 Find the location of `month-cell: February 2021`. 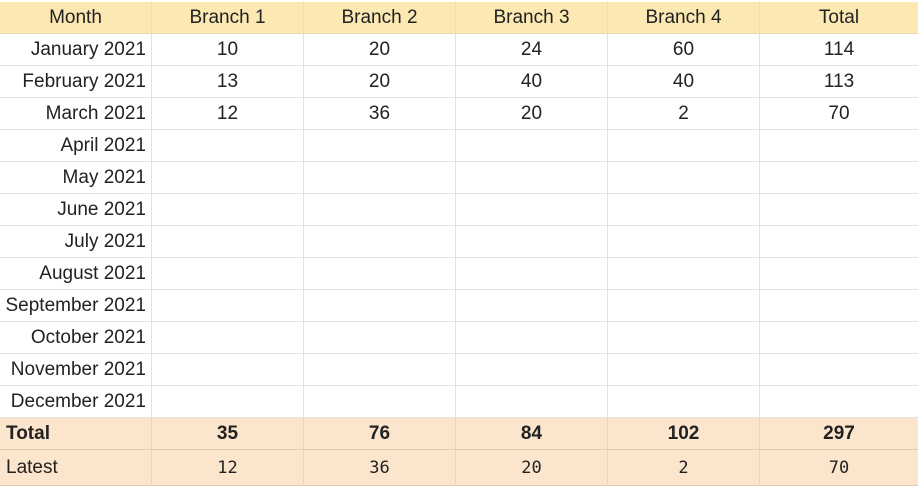

month-cell: February 2021 is located at coordinates (76, 82).